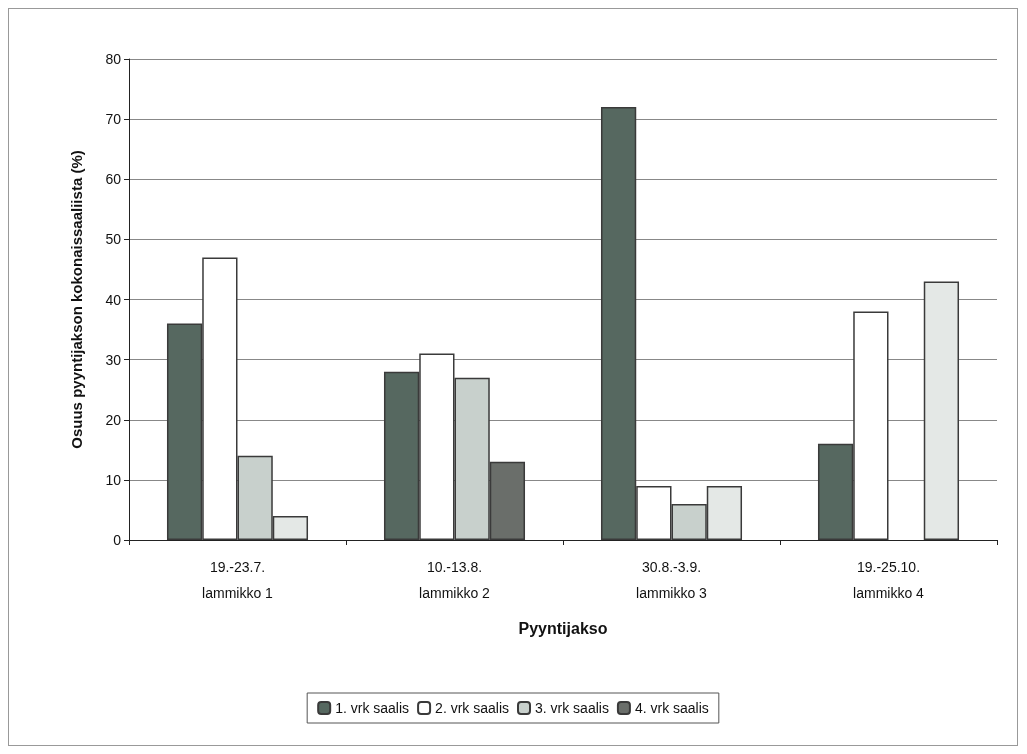 This screenshot has height=754, width=1027. What do you see at coordinates (117, 540) in the screenshot?
I see `y-tick-label: 0` at bounding box center [117, 540].